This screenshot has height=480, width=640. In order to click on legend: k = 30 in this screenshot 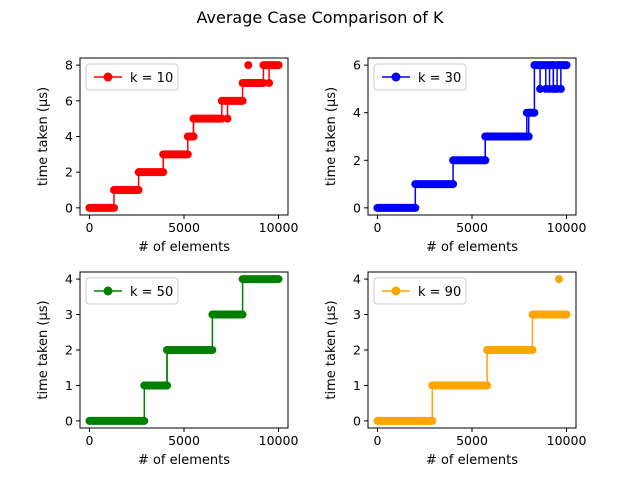, I will do `click(420, 77)`.